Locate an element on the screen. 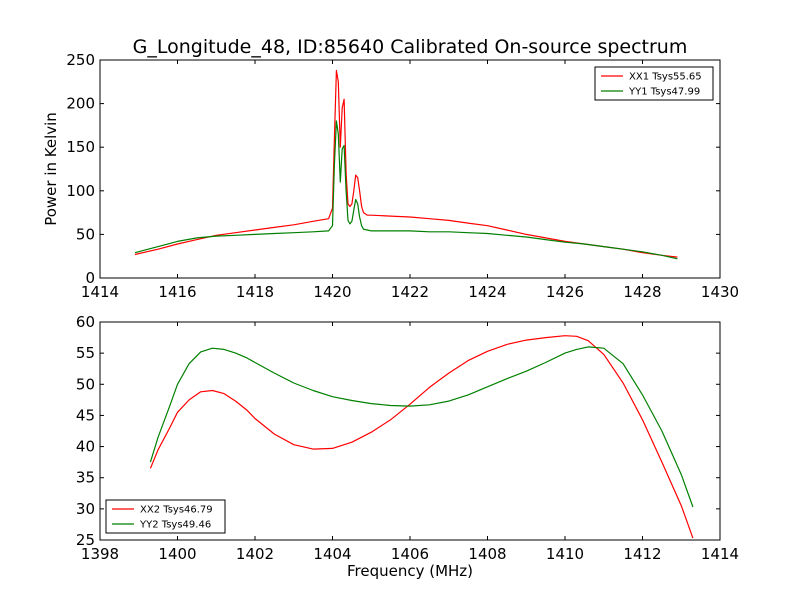 The height and width of the screenshot is (600, 800). x-tick-label: 1402 is located at coordinates (255, 554).